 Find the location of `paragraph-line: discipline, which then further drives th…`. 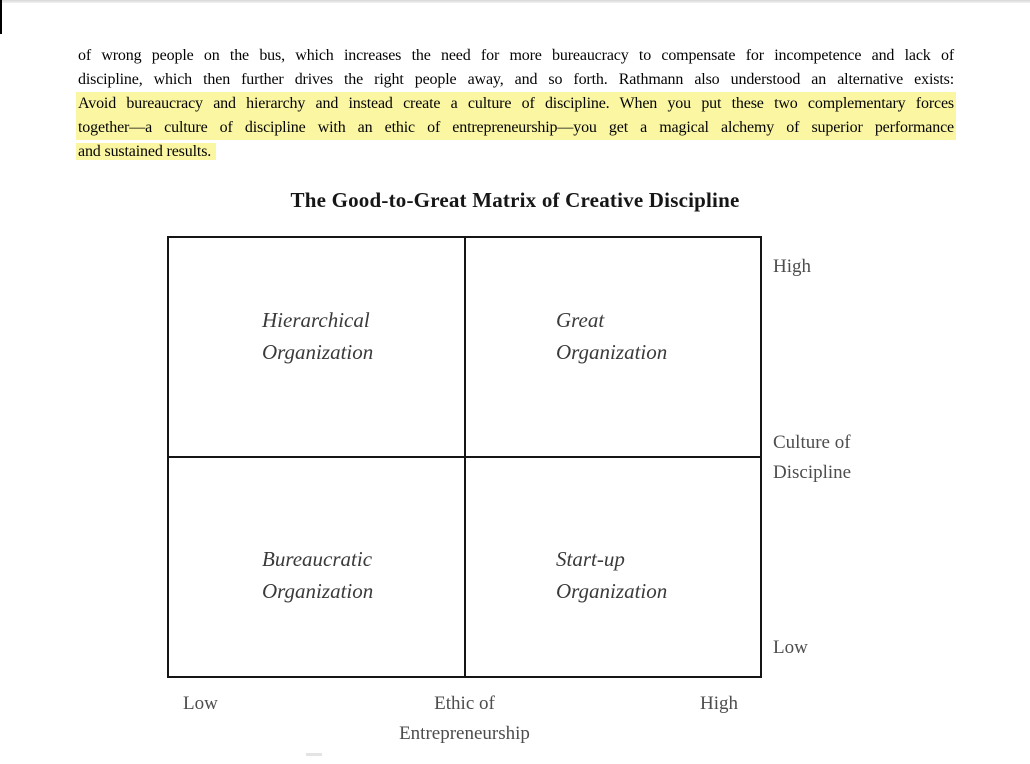

paragraph-line: discipline, which then further drives th… is located at coordinates (516, 79).